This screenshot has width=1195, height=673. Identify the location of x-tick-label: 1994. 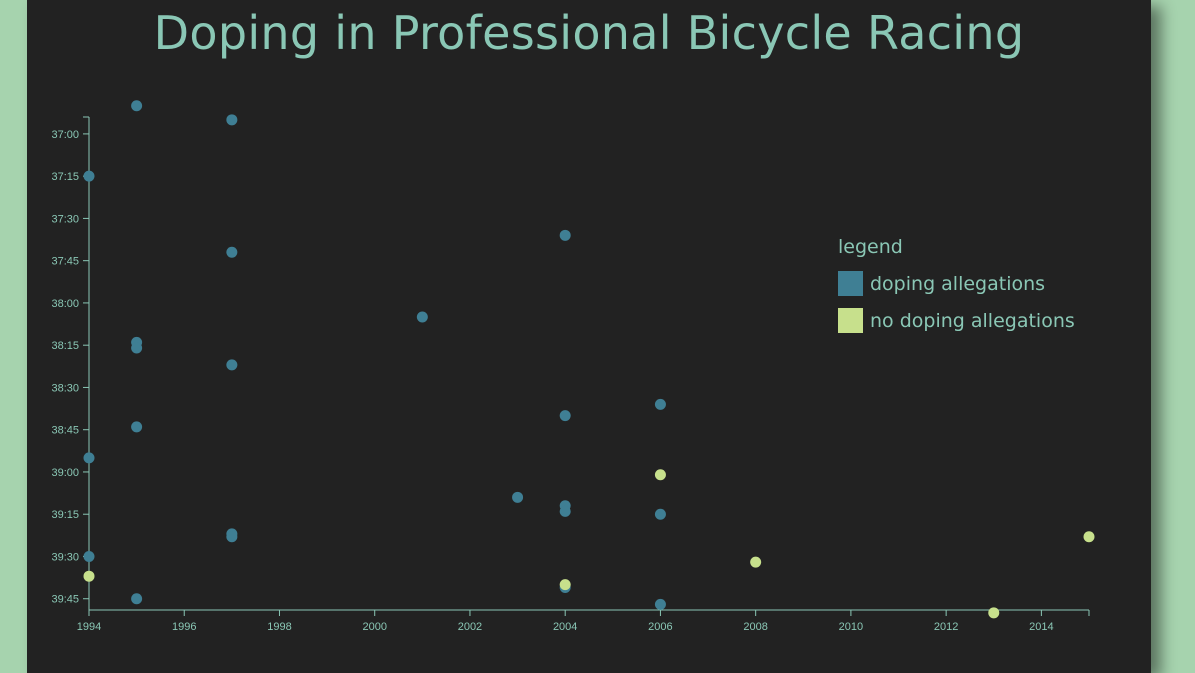
(89, 627).